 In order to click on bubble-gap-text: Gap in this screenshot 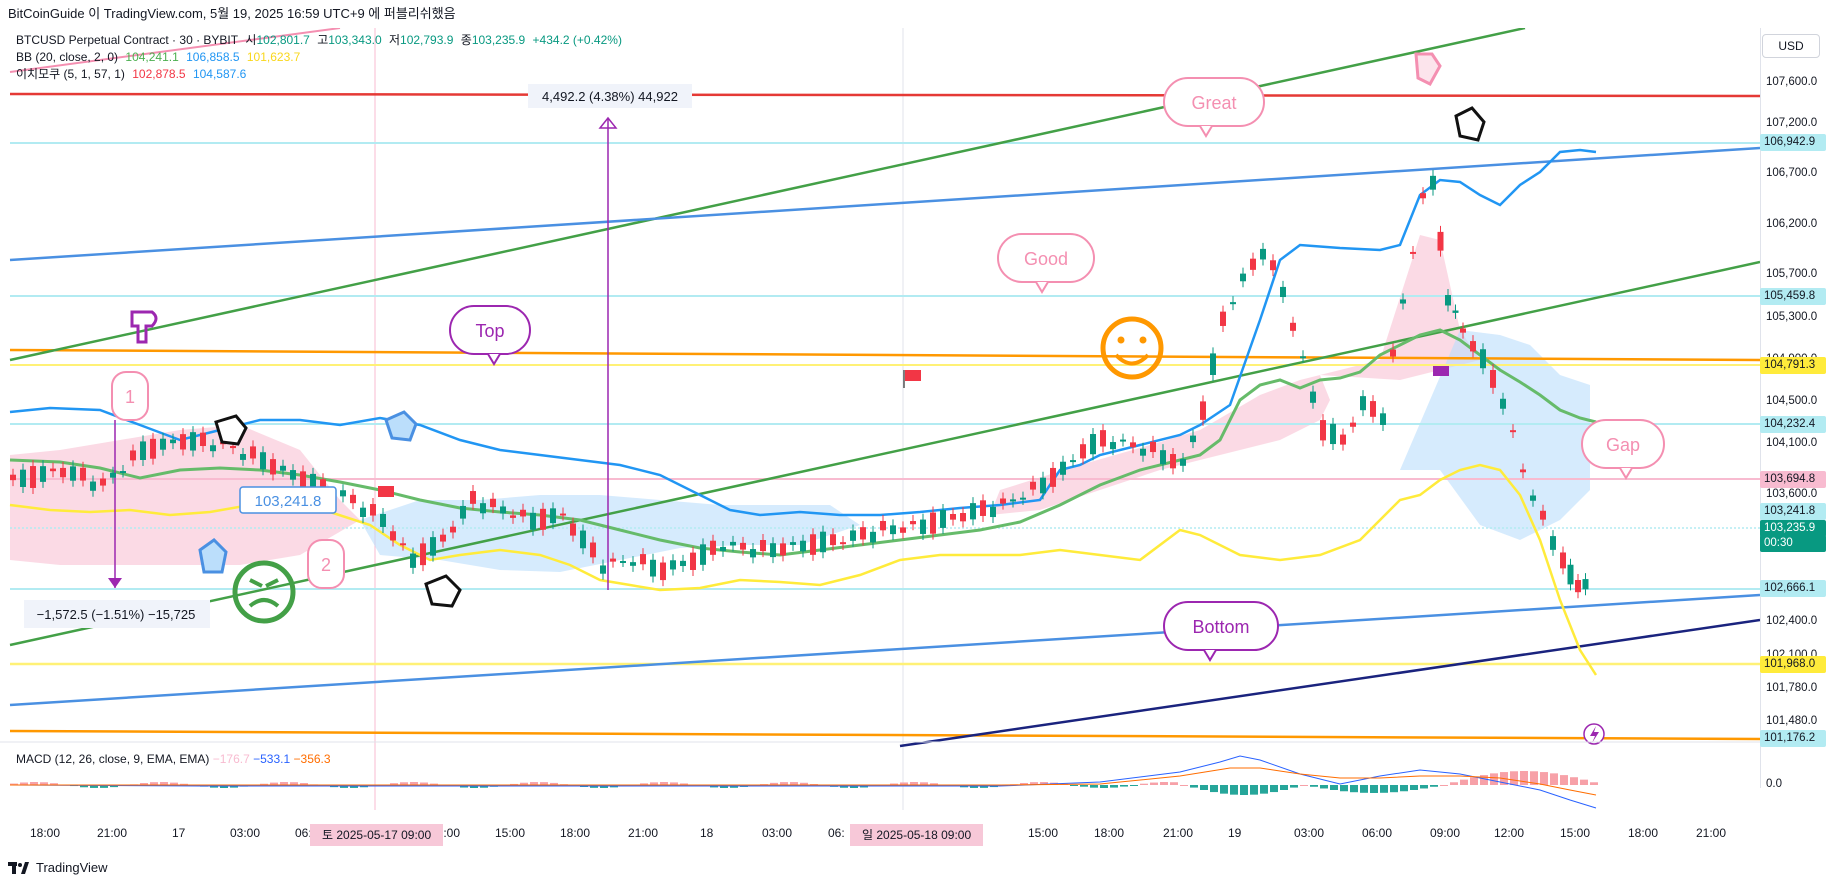, I will do `click(1623, 445)`.